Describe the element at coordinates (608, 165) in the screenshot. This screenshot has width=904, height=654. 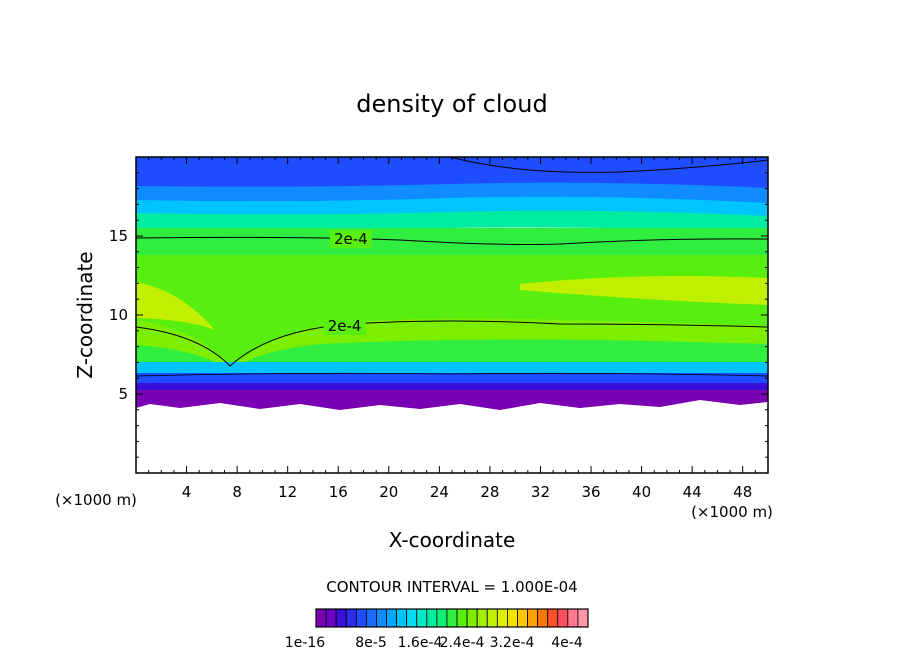
I see `contour-line-top` at that location.